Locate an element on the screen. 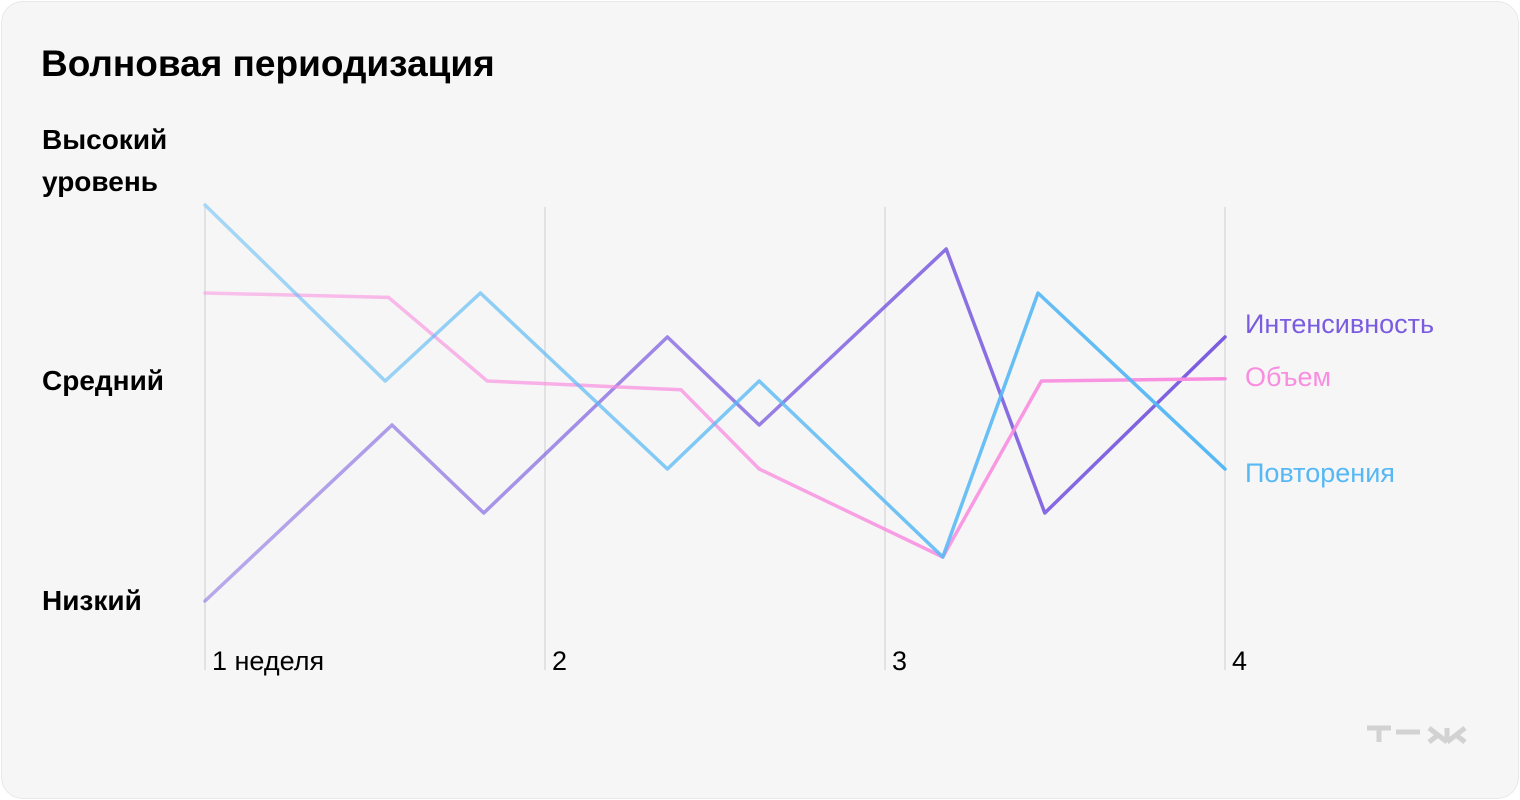 The width and height of the screenshot is (1520, 800). x-tick-label: 2 is located at coordinates (559, 661).